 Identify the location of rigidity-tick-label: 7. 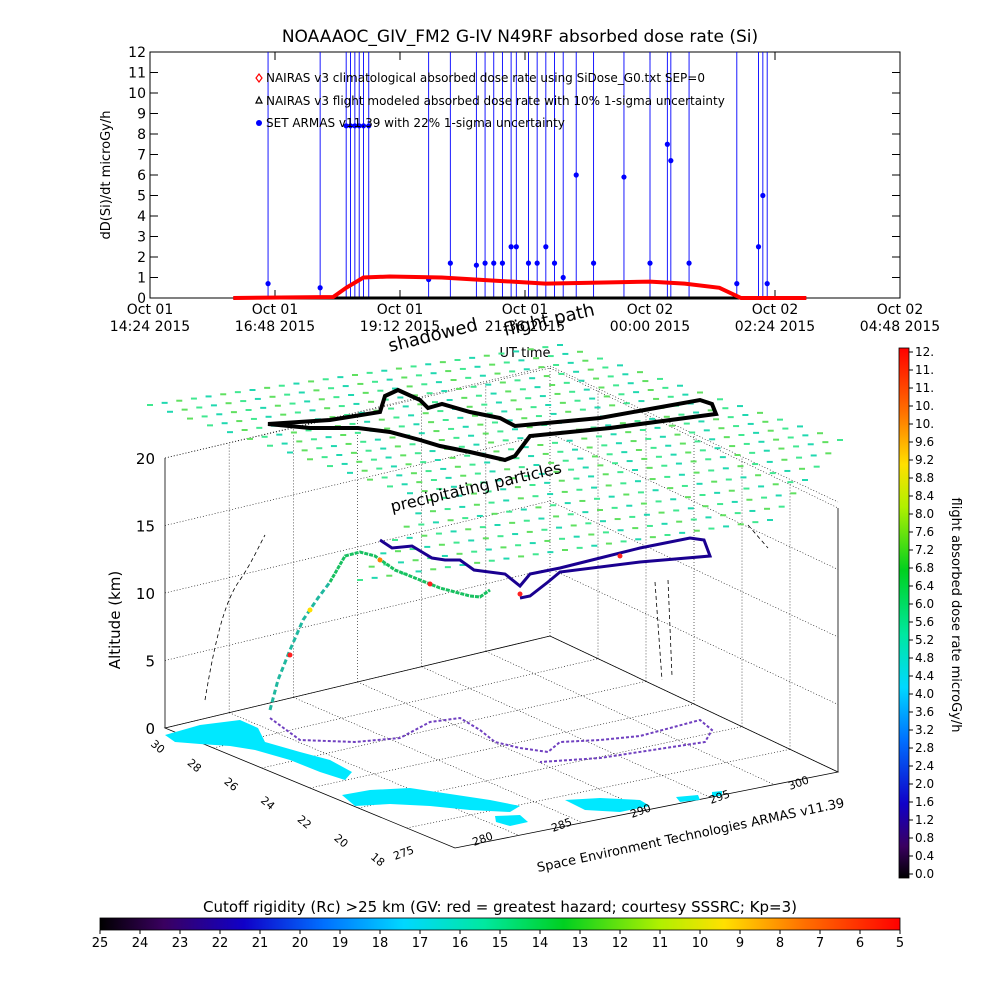
(820, 943).